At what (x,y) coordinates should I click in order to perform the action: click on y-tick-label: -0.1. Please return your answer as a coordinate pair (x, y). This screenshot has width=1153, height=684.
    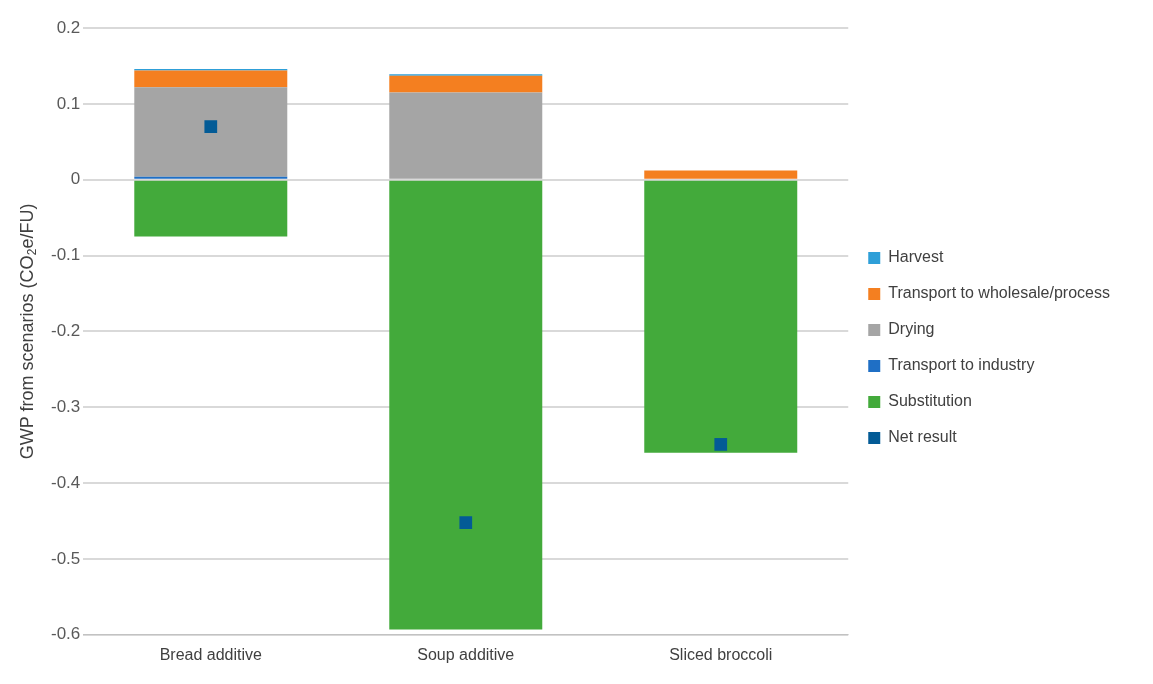
    Looking at the image, I should click on (66, 255).